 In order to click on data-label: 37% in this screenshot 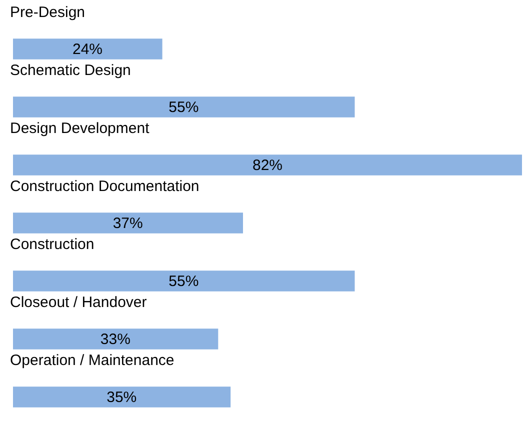, I will do `click(127, 223)`.